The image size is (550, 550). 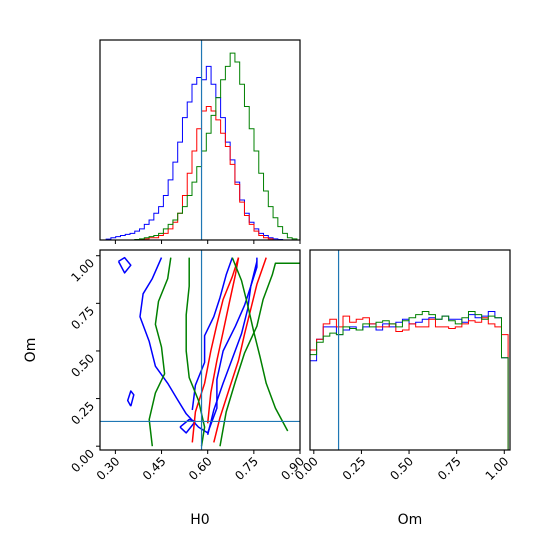 What do you see at coordinates (200, 468) in the screenshot?
I see `tick-label-h0-2: 0.60` at bounding box center [200, 468].